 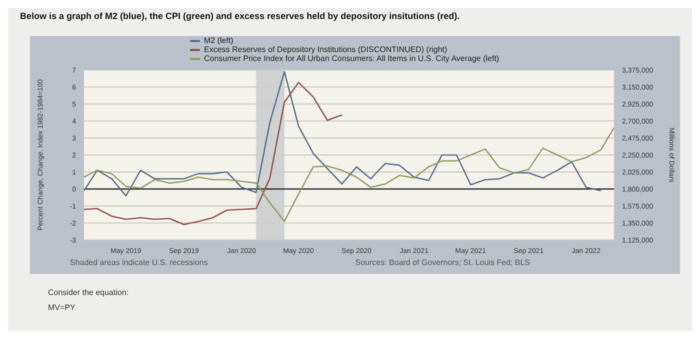 What do you see at coordinates (139, 262) in the screenshot?
I see `text: Shaded areas indicate U.S. recessions` at bounding box center [139, 262].